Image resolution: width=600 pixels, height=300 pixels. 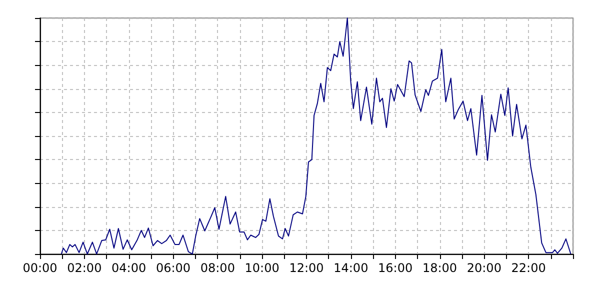 I want to click on x-tick-label: 12:00, so click(x=306, y=268).